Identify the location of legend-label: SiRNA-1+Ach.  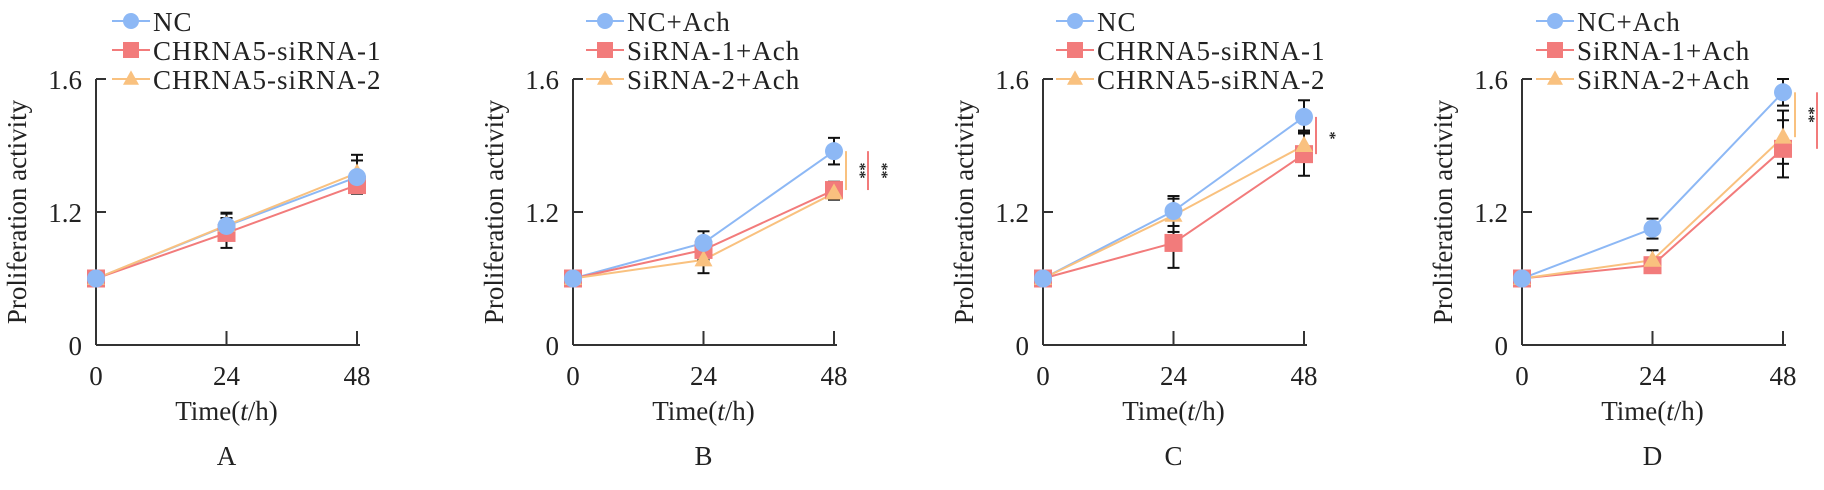
(1663, 51).